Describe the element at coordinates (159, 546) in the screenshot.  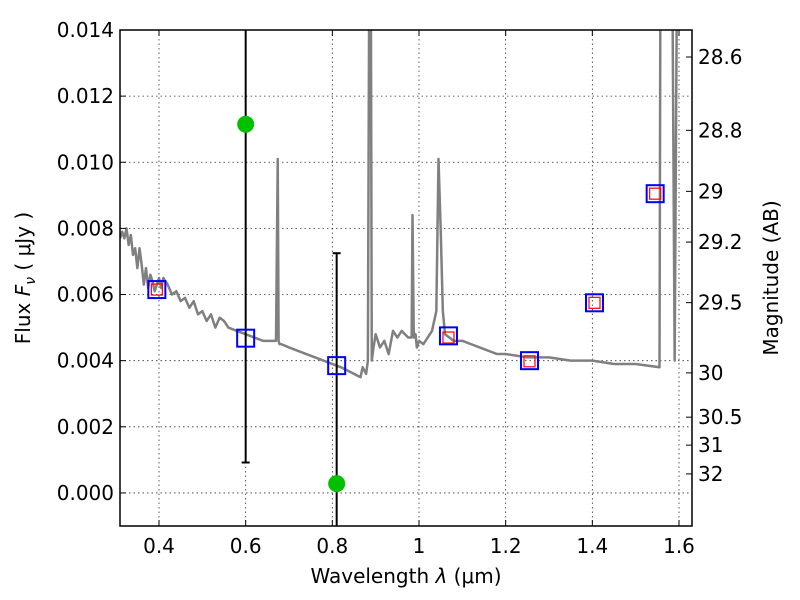
I see `x-tick-label: 0.4` at that location.